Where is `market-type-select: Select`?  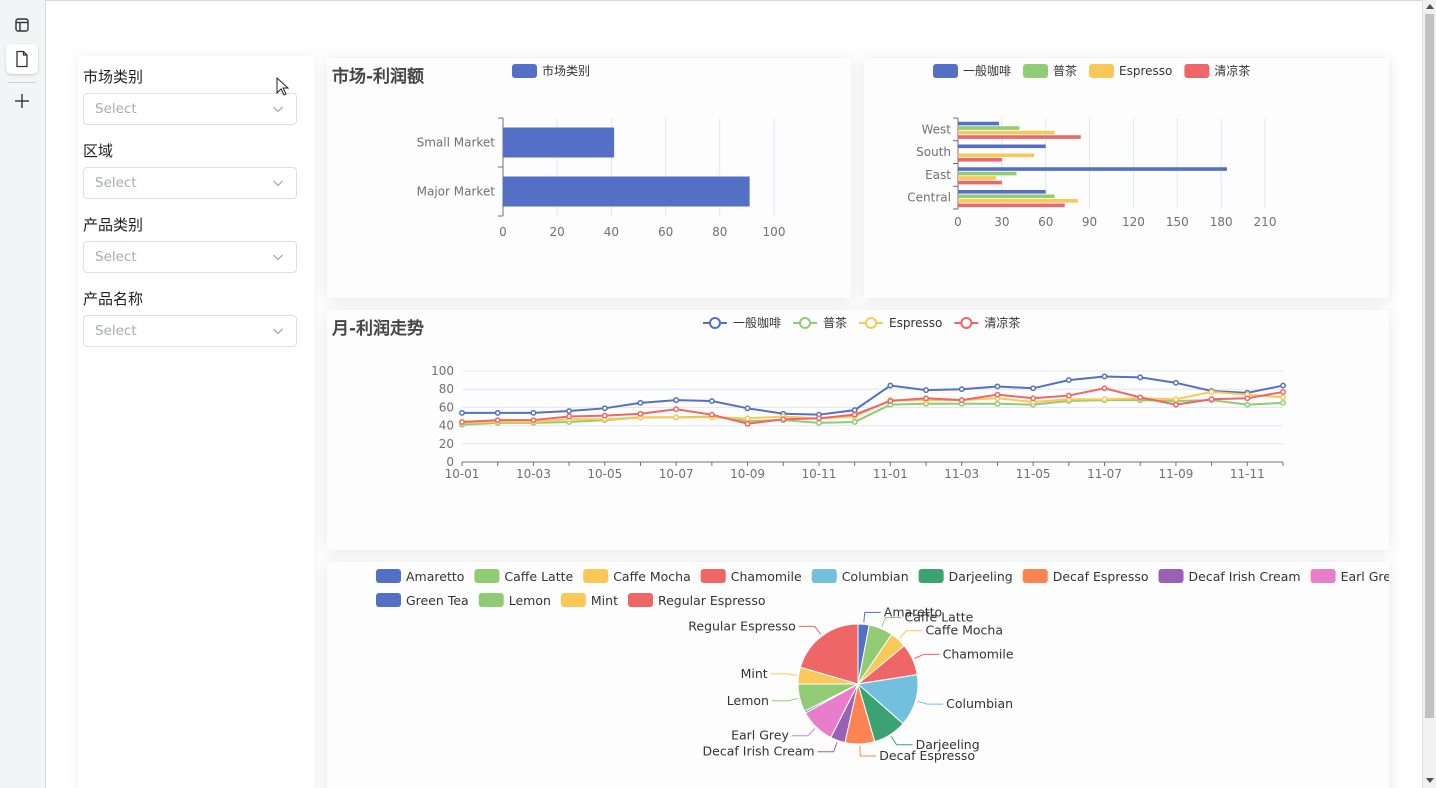 market-type-select: Select is located at coordinates (190, 109).